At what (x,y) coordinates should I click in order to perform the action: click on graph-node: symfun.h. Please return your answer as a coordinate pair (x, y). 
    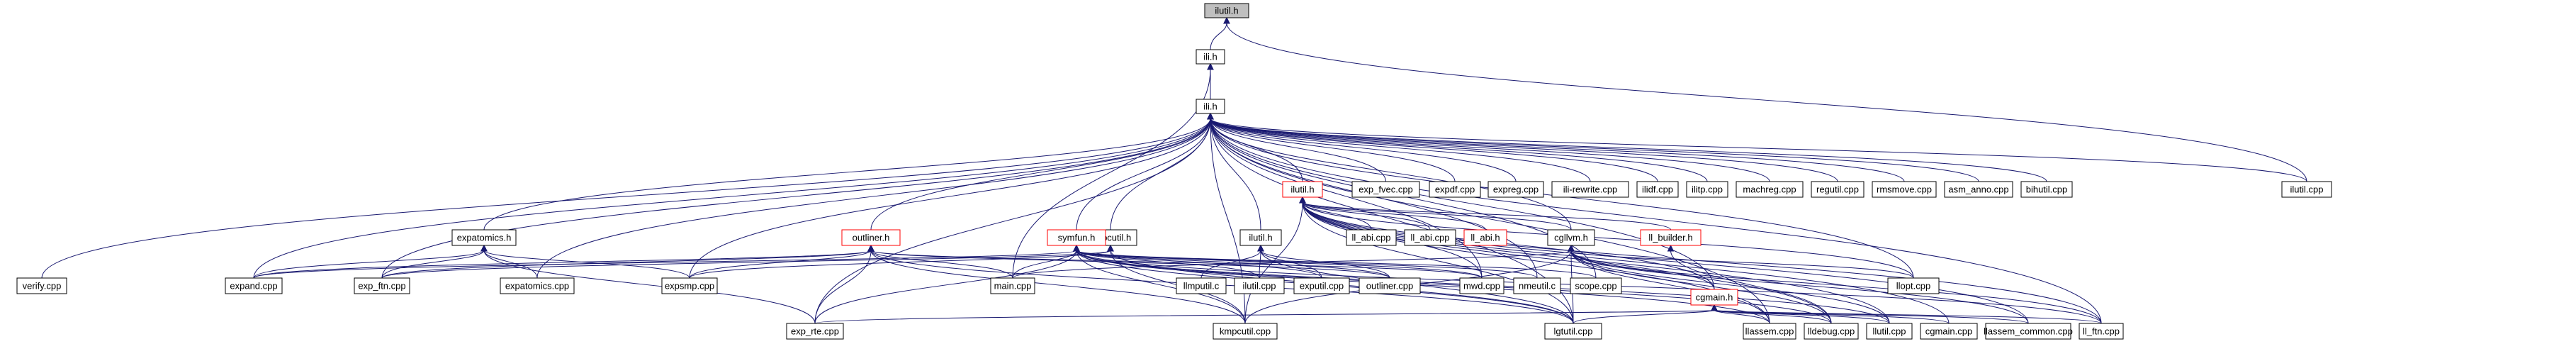
    Looking at the image, I should click on (1076, 237).